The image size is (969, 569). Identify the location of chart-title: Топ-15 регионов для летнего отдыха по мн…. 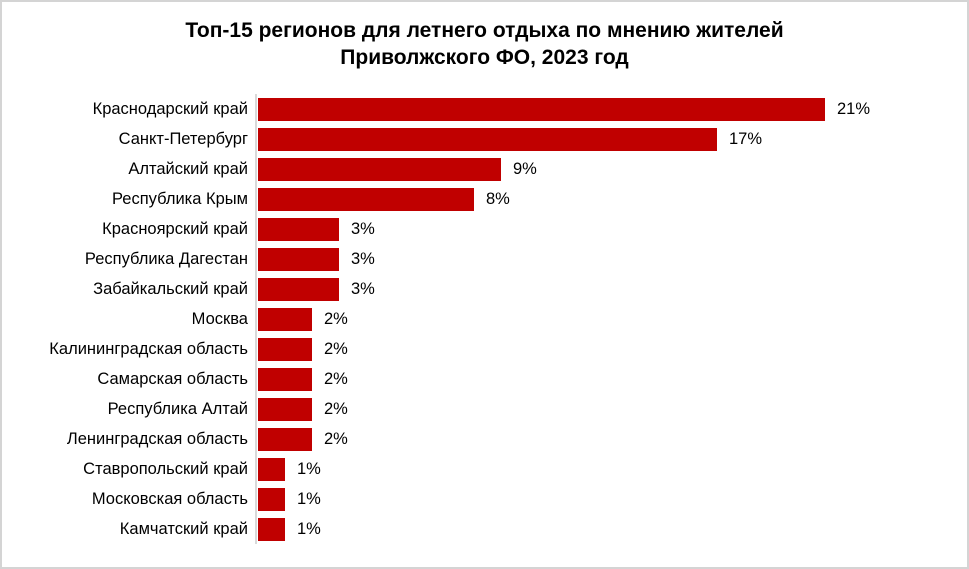
(484, 44).